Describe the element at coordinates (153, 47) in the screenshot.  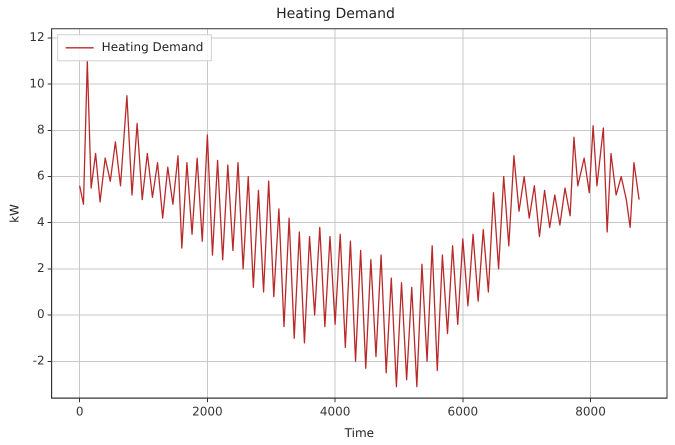
I see `legend-label: Heating Demand` at that location.